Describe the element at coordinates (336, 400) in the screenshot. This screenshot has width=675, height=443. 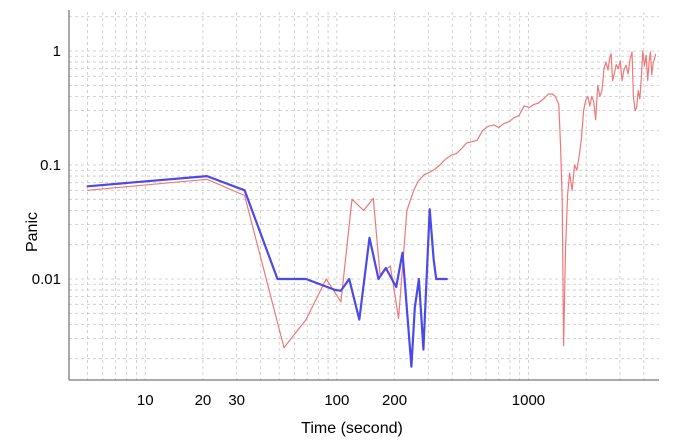
I see `x-tick-label: 100` at that location.